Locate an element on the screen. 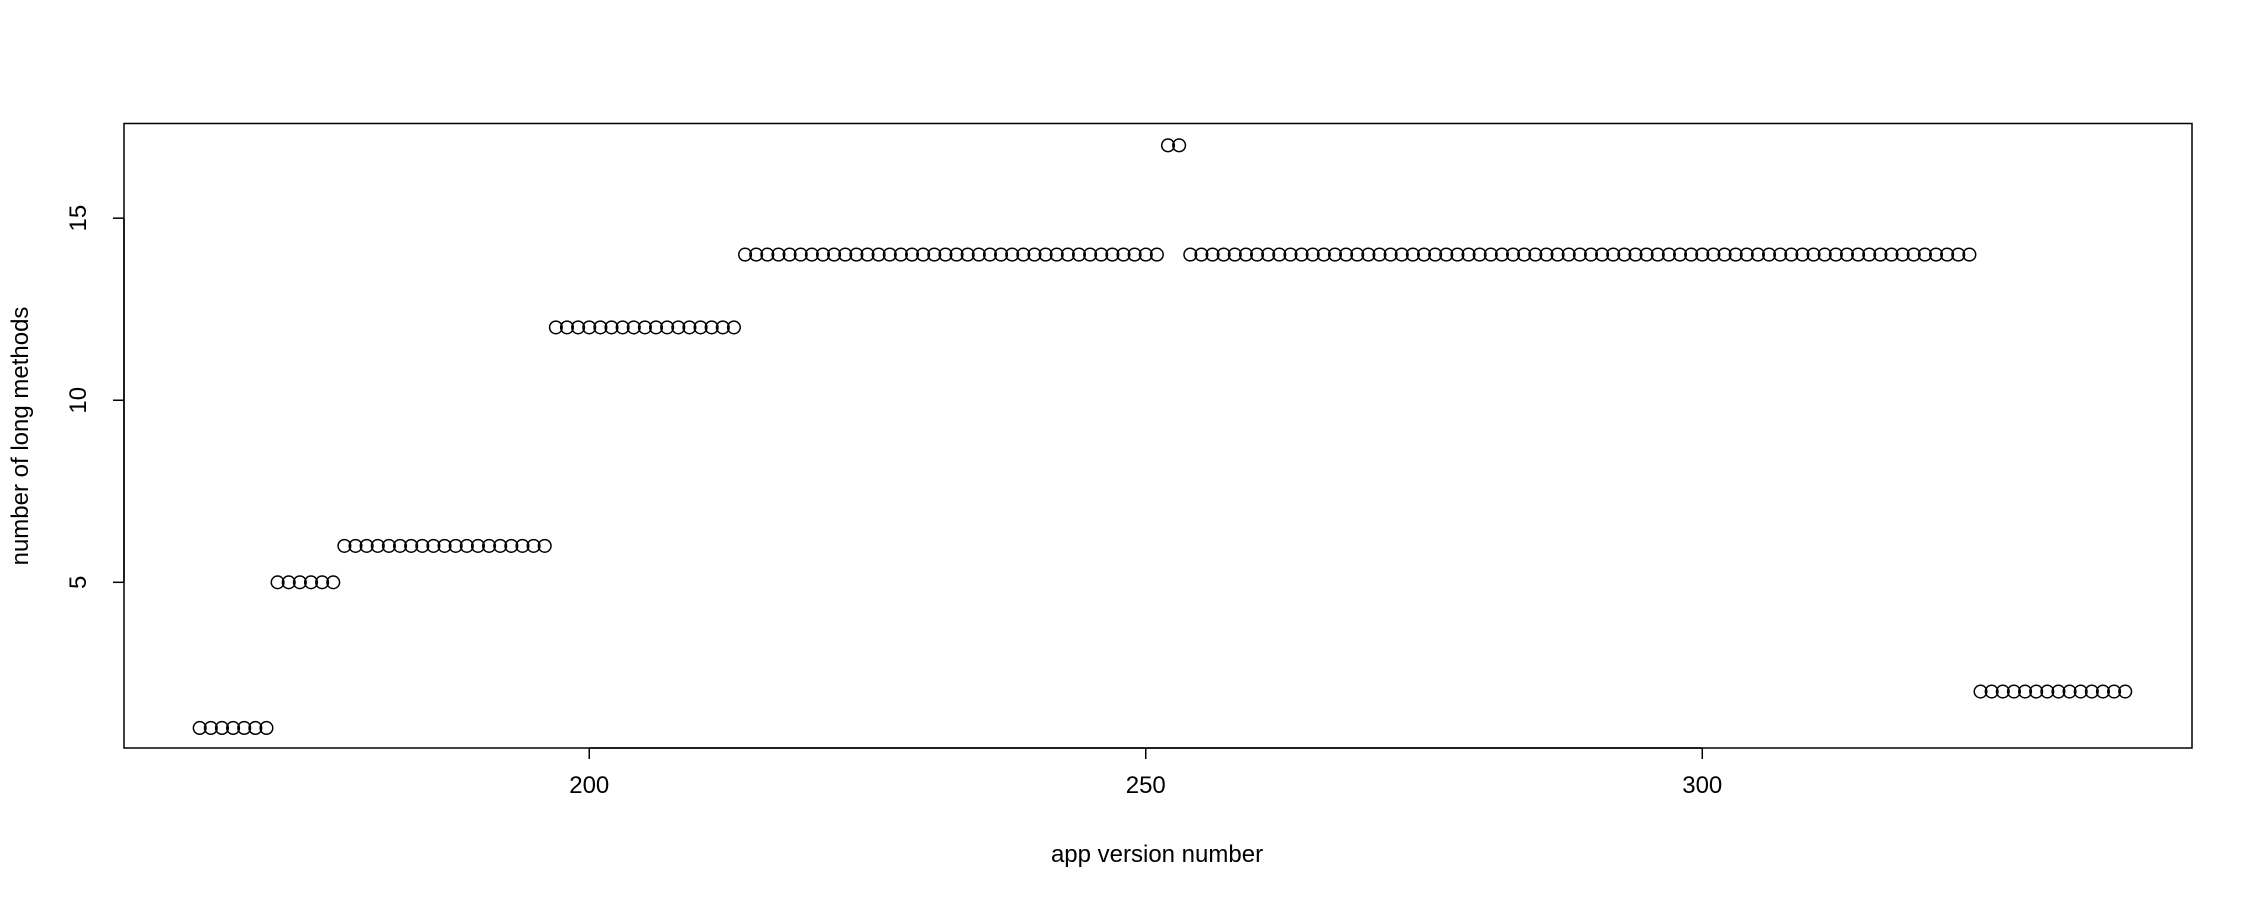  y-tick-label: 15 is located at coordinates (78, 218).